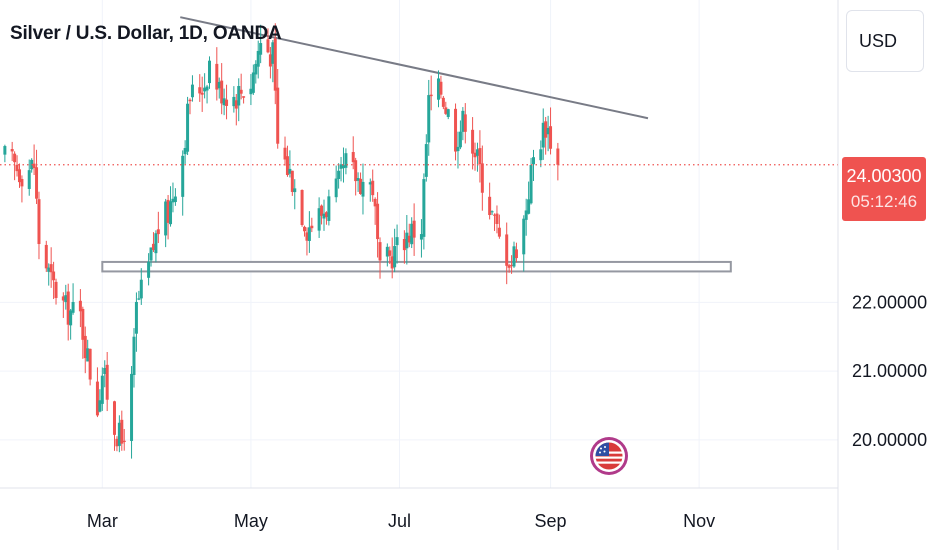 This screenshot has height=550, width=932. I want to click on last-price-label: 24.00300, so click(884, 176).